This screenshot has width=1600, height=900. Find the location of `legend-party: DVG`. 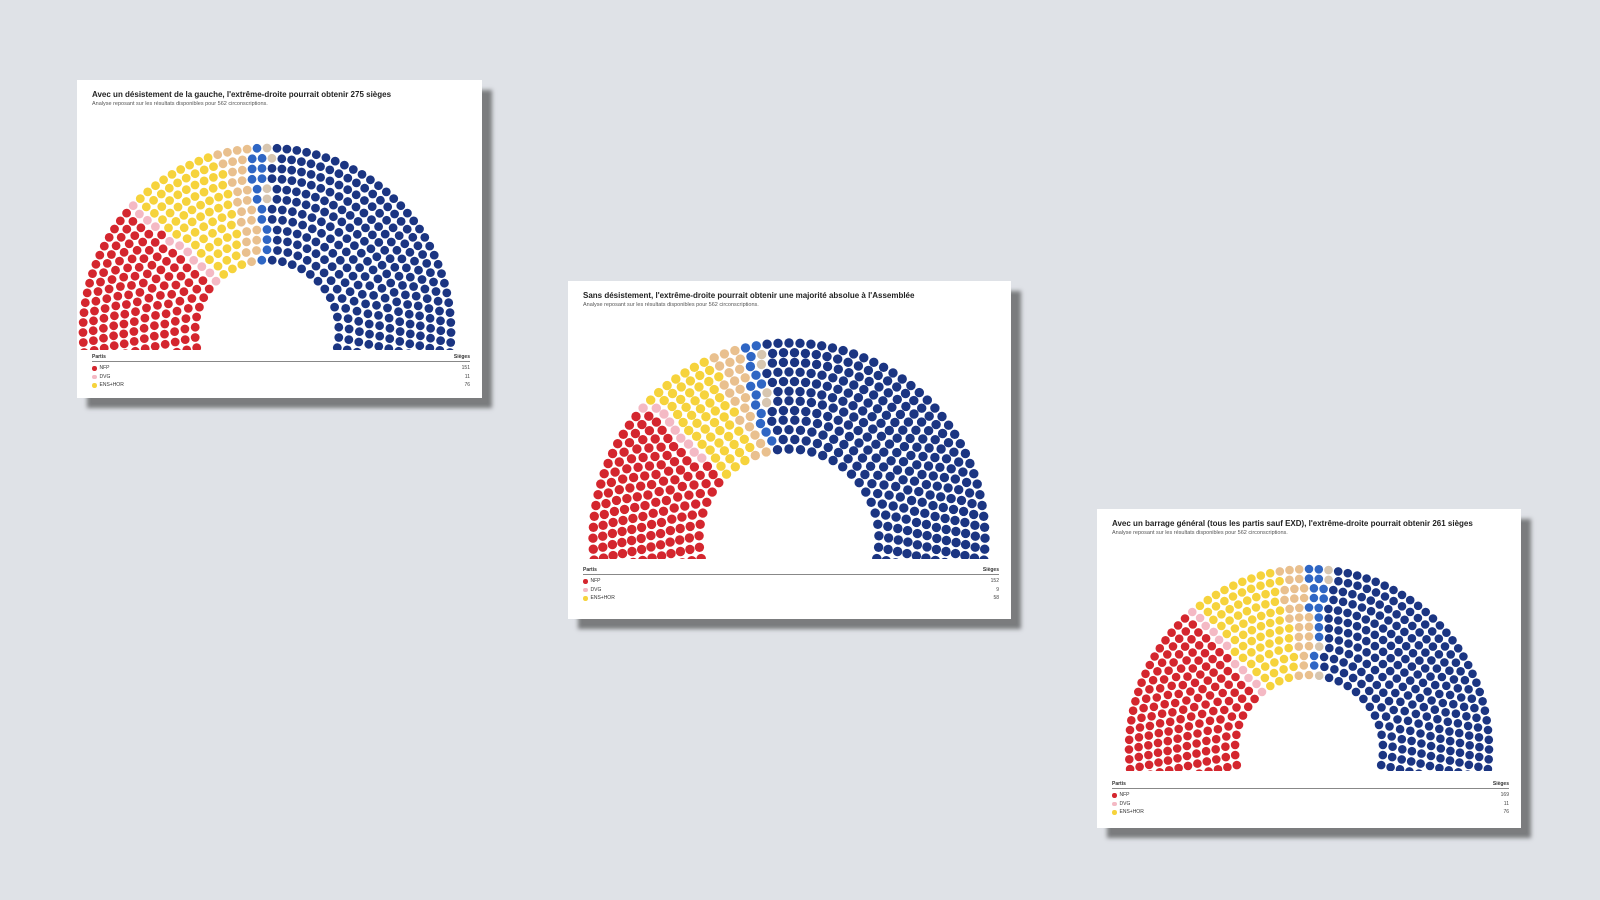

legend-party: DVG is located at coordinates (596, 589).